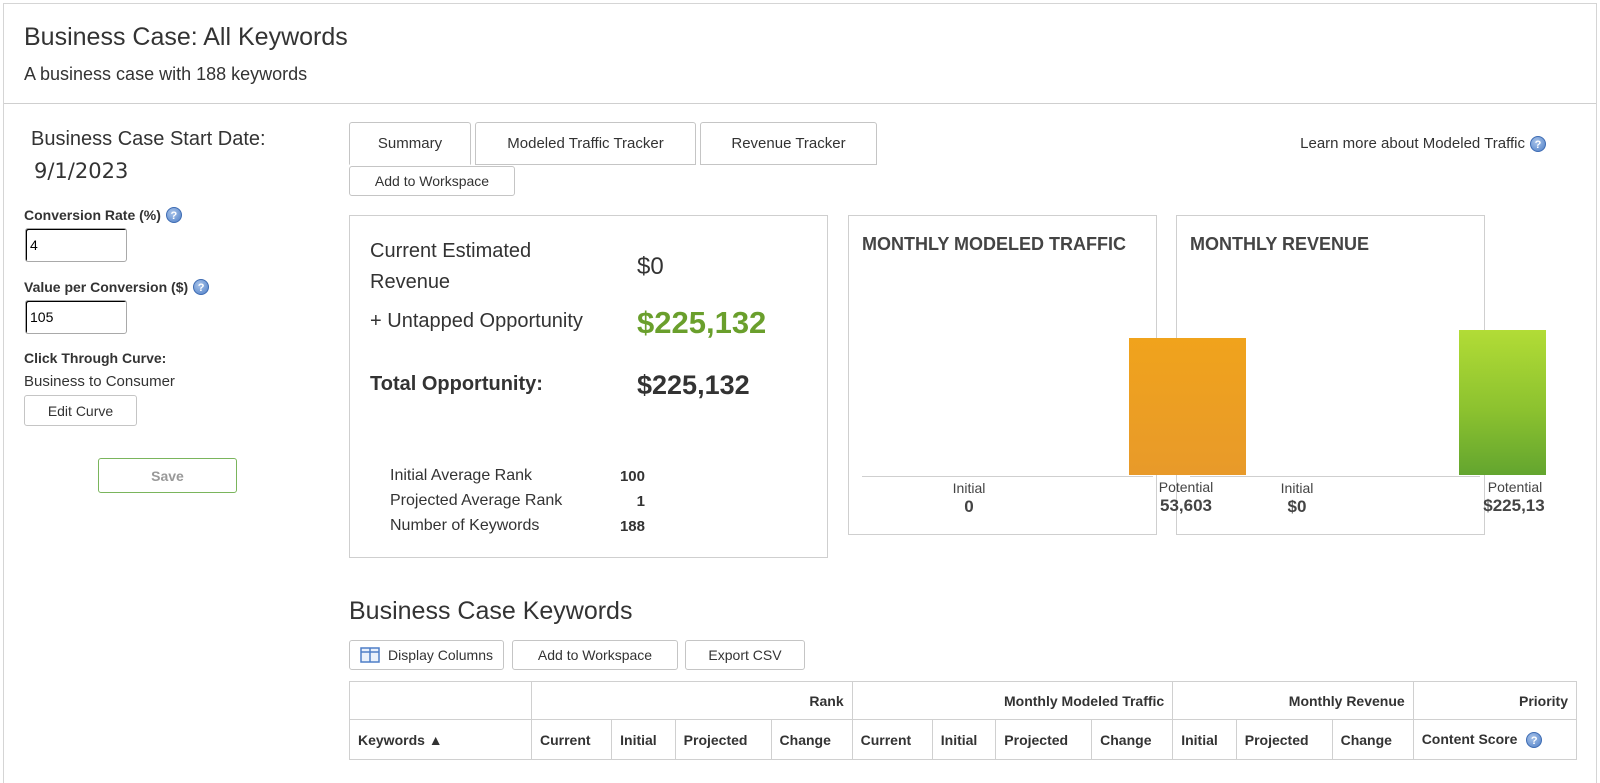  I want to click on page-title: Business Case: All Keywords, so click(186, 37).